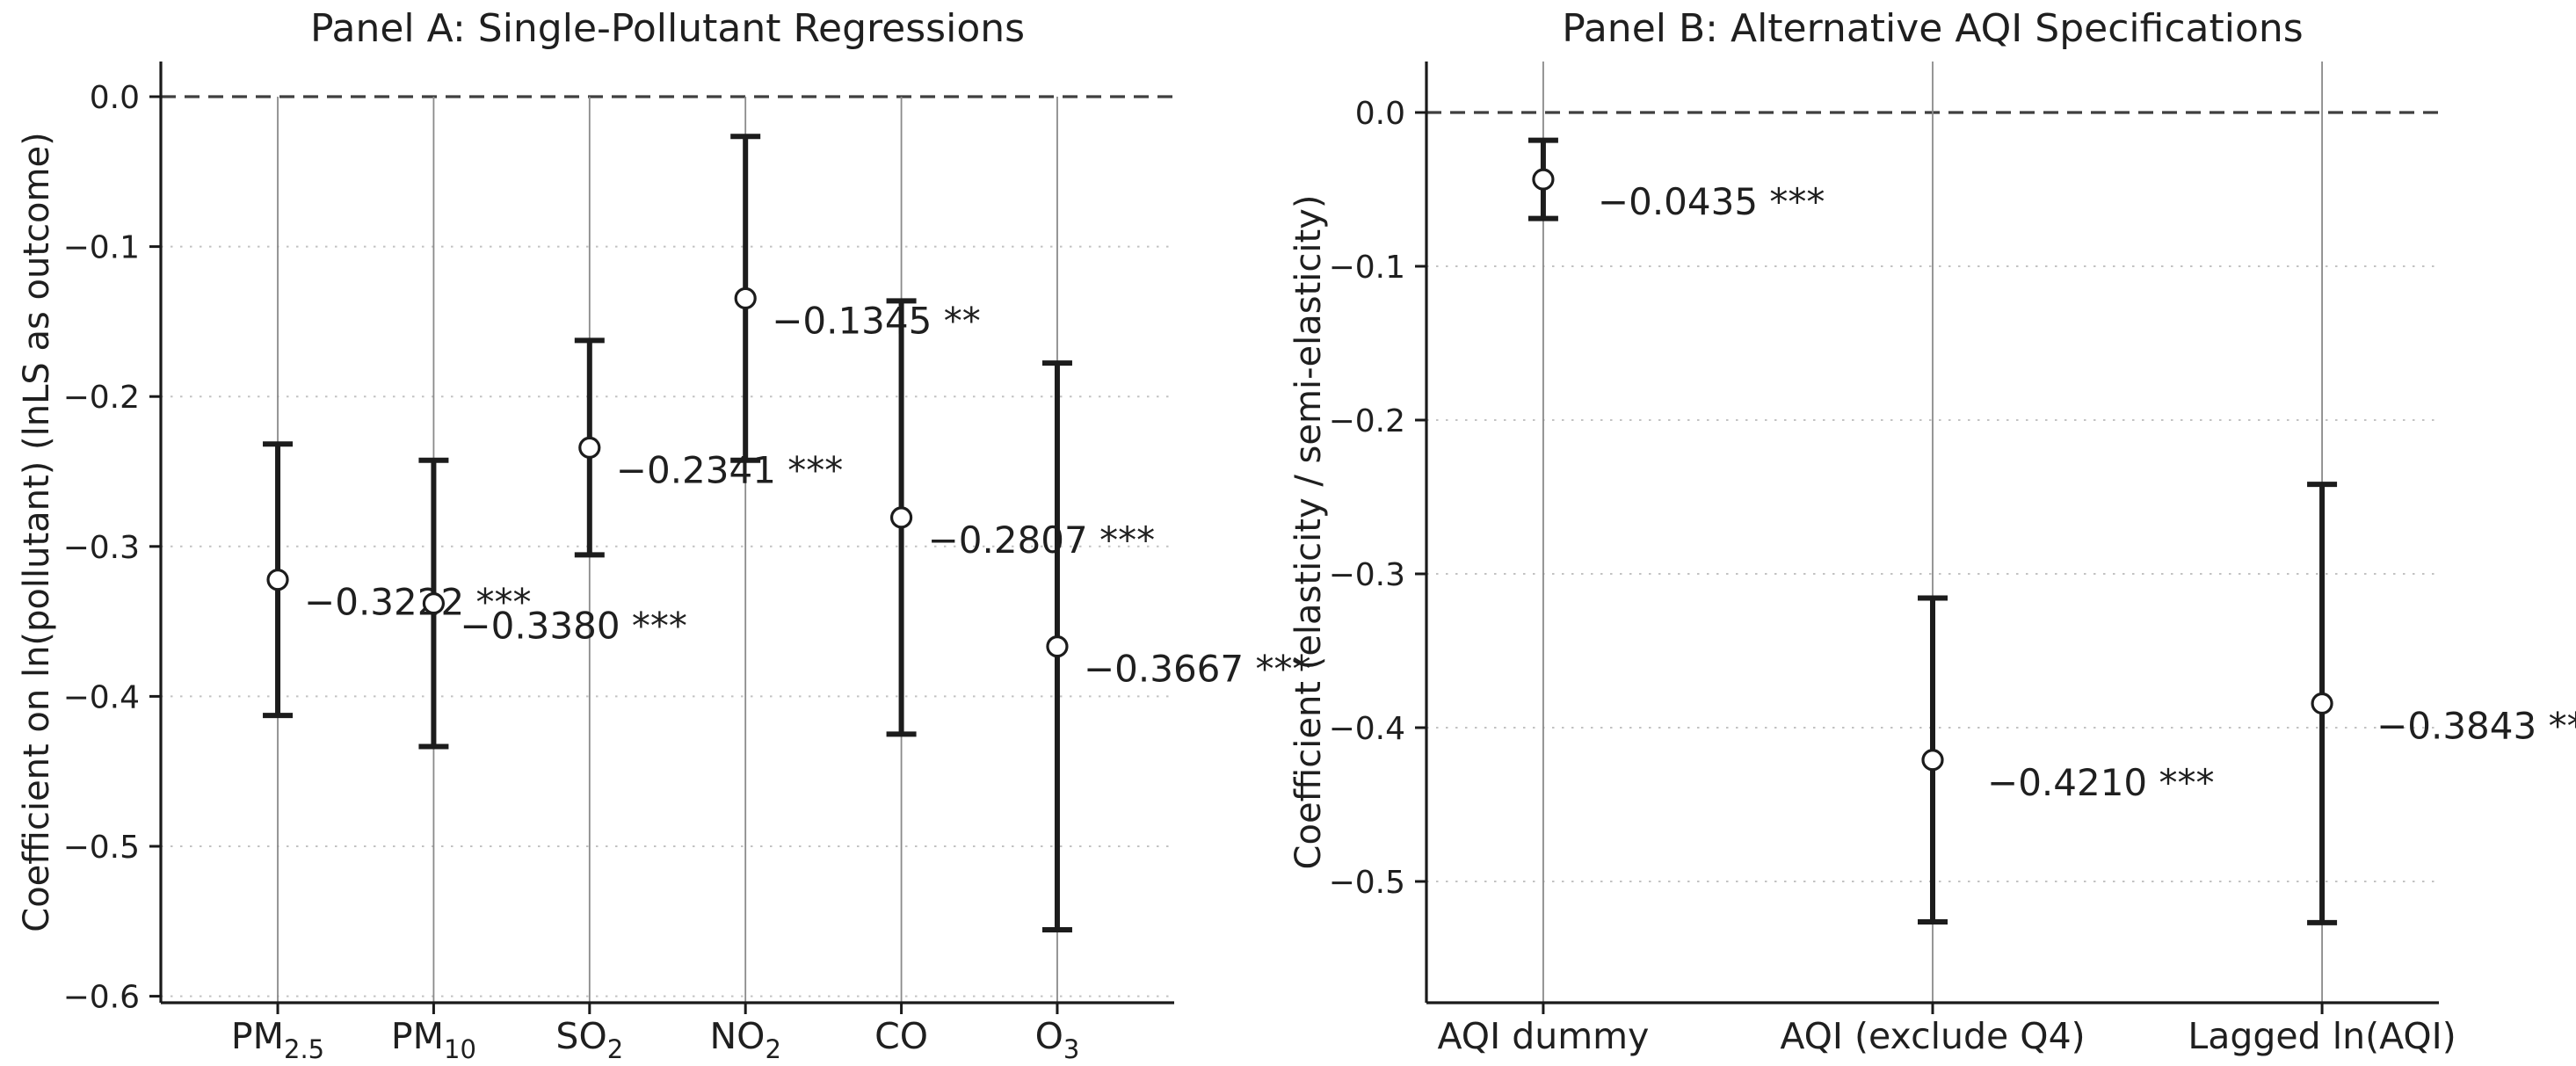  I want to click on category-label: Lagged ln(AQI), so click(2322, 1036).